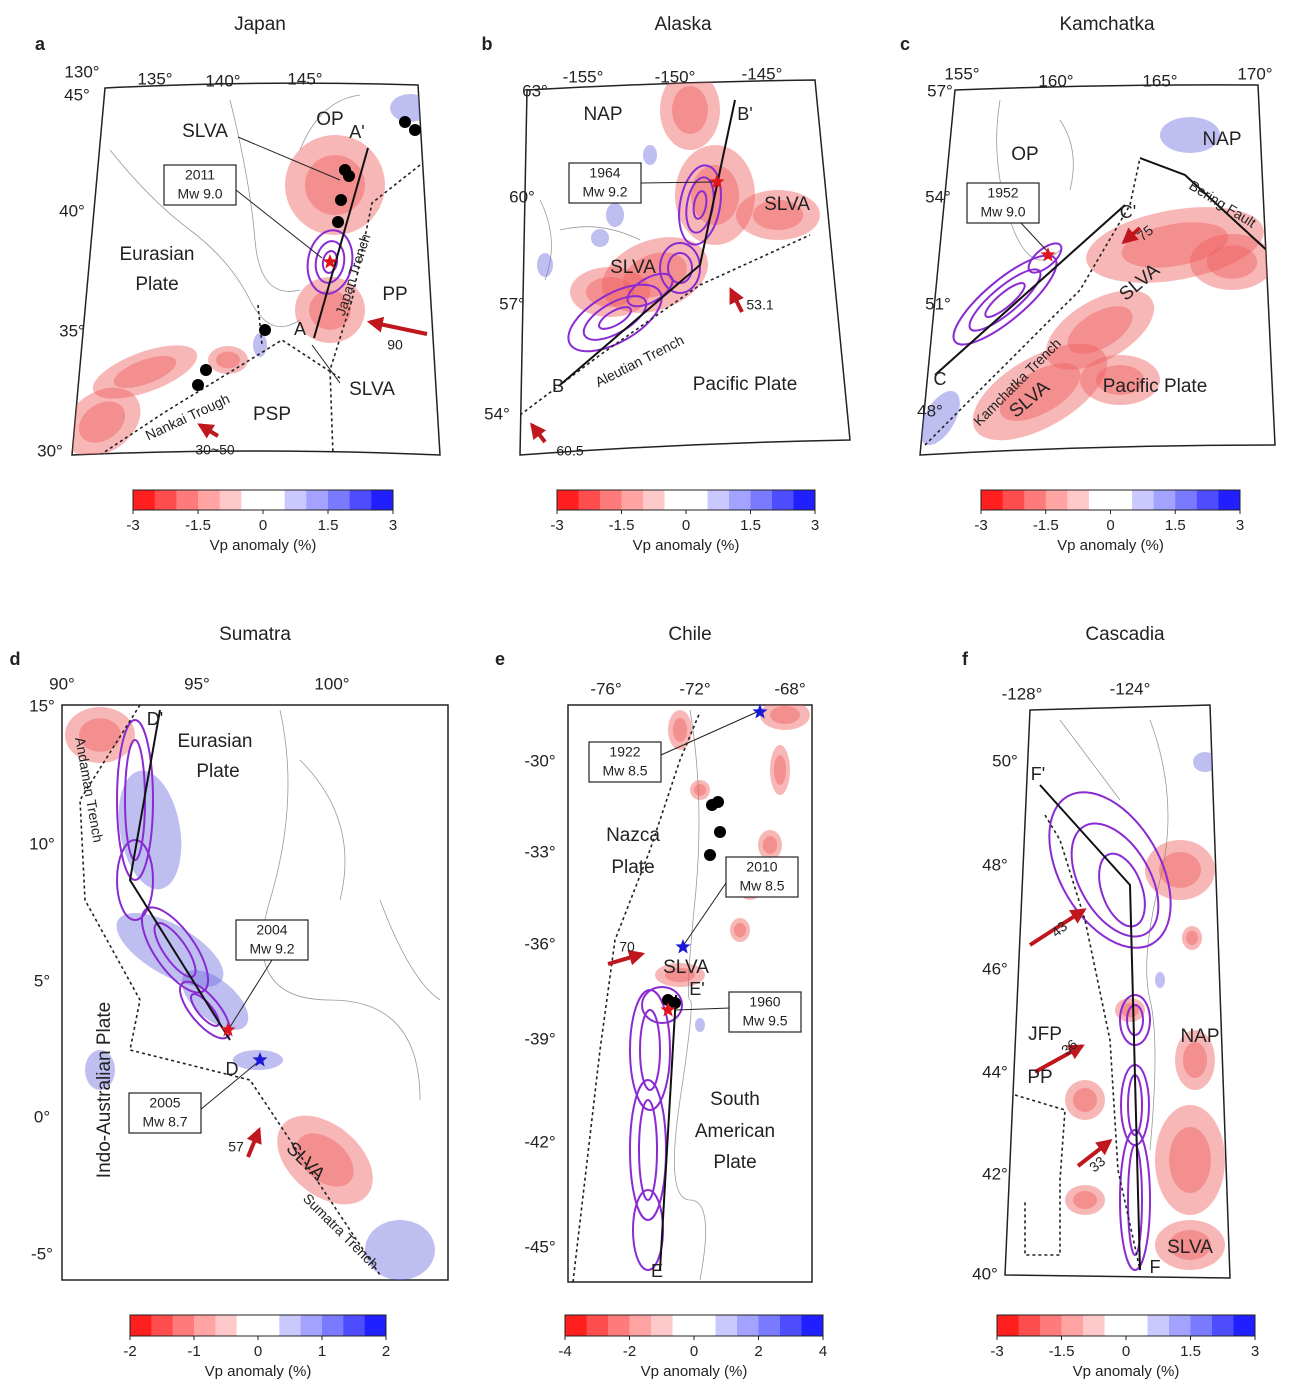 The image size is (1291, 1388). Describe the element at coordinates (217, 771) in the screenshot. I see `map-label: Plate` at that location.